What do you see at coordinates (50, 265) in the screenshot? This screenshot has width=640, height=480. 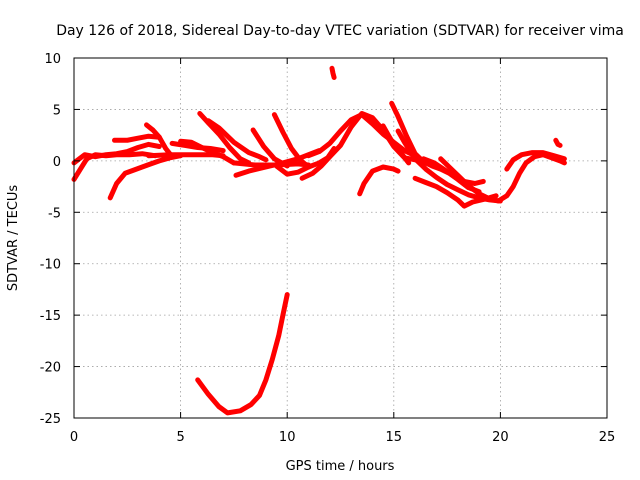 I see `y-tick-label: -10` at bounding box center [50, 265].